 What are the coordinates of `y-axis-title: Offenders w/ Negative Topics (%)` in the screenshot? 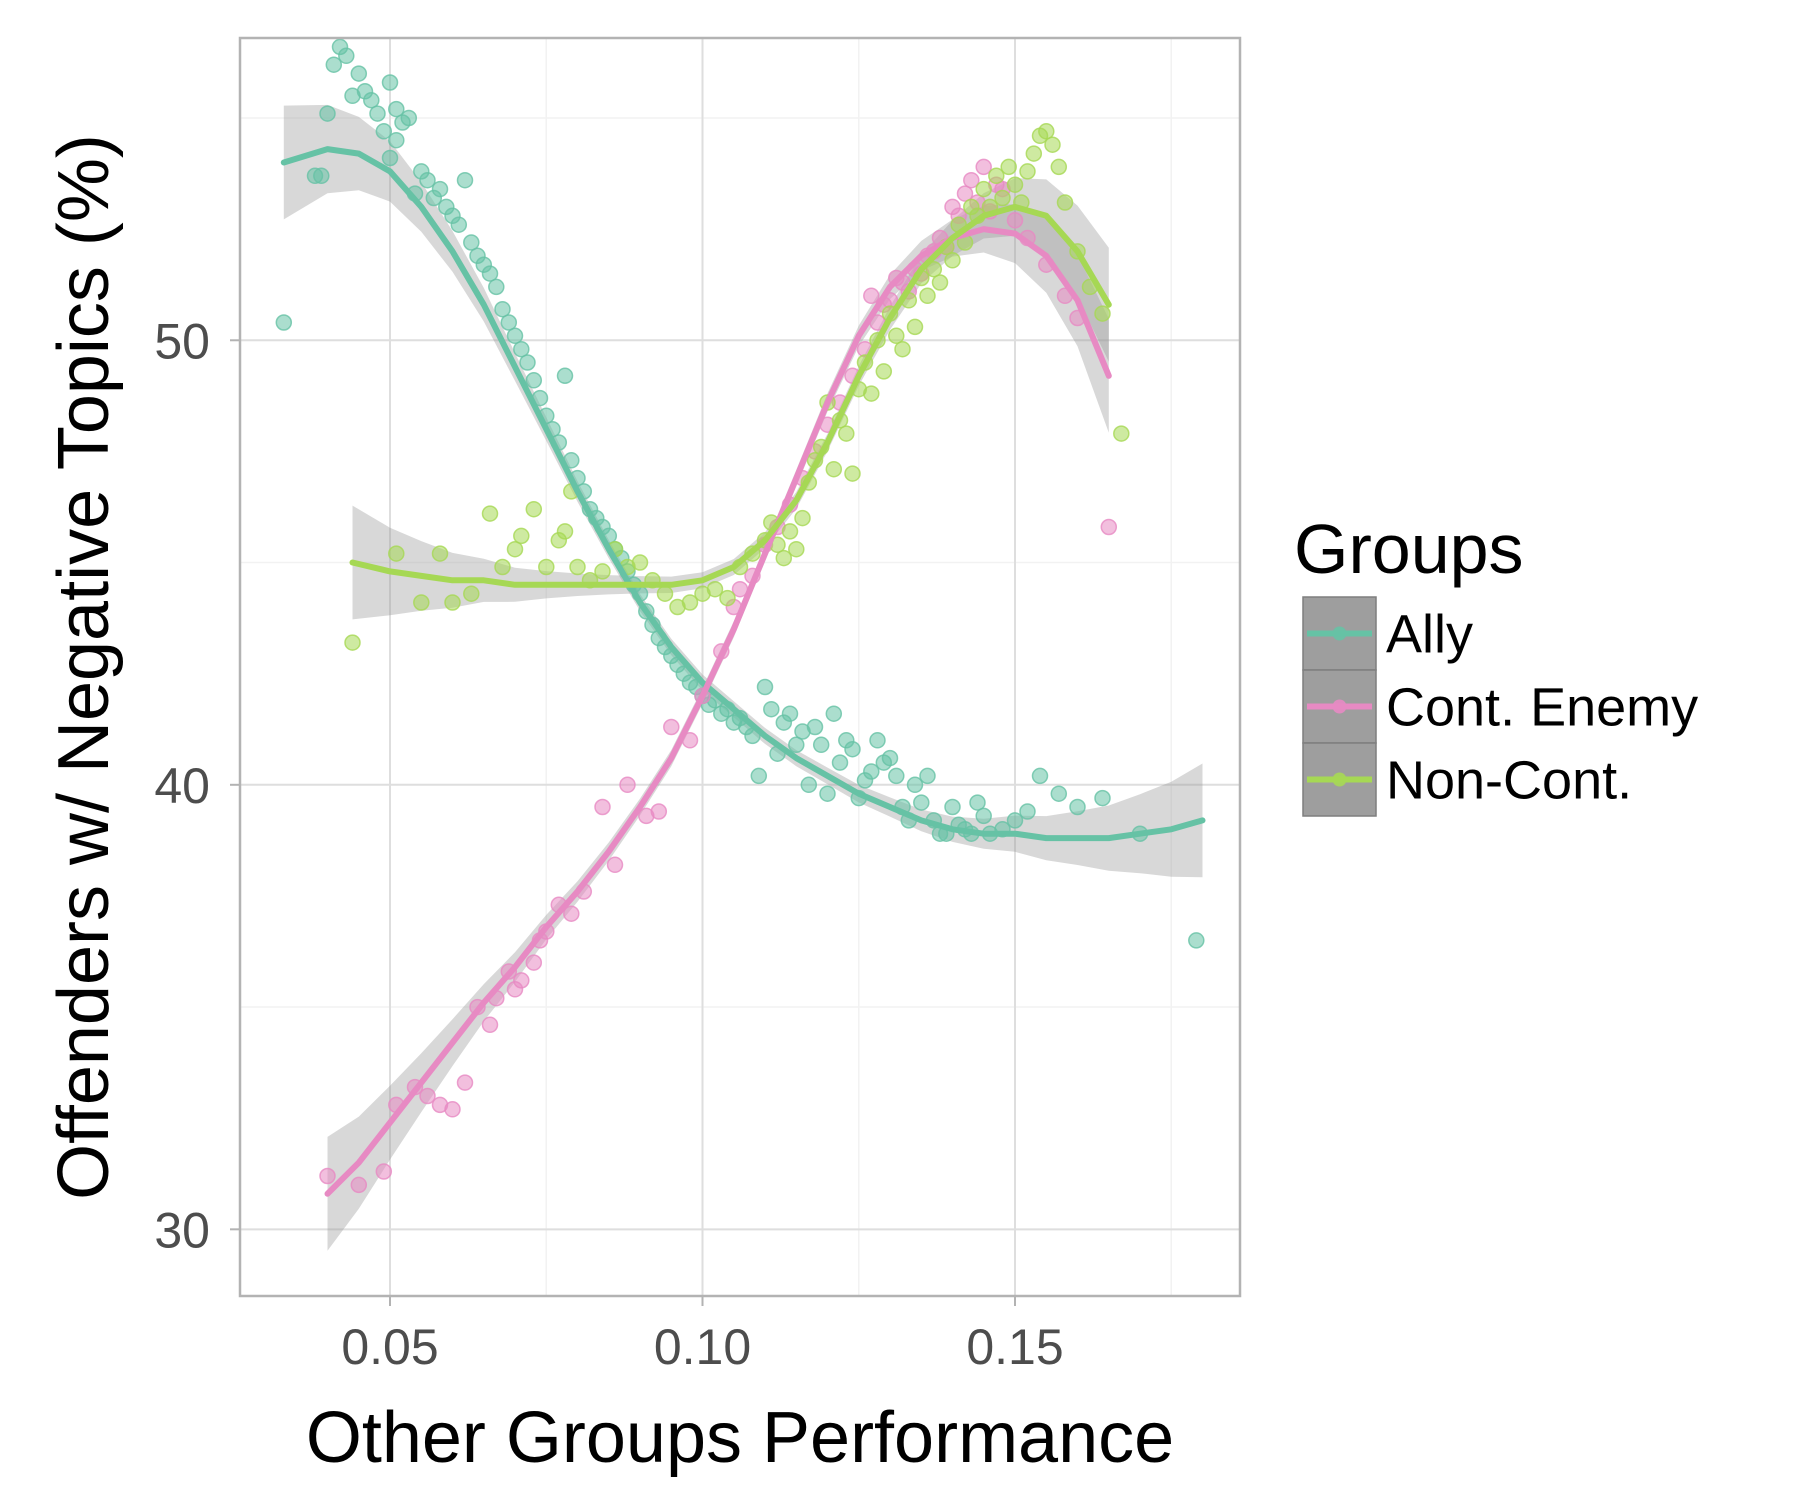 It's located at (84, 667).